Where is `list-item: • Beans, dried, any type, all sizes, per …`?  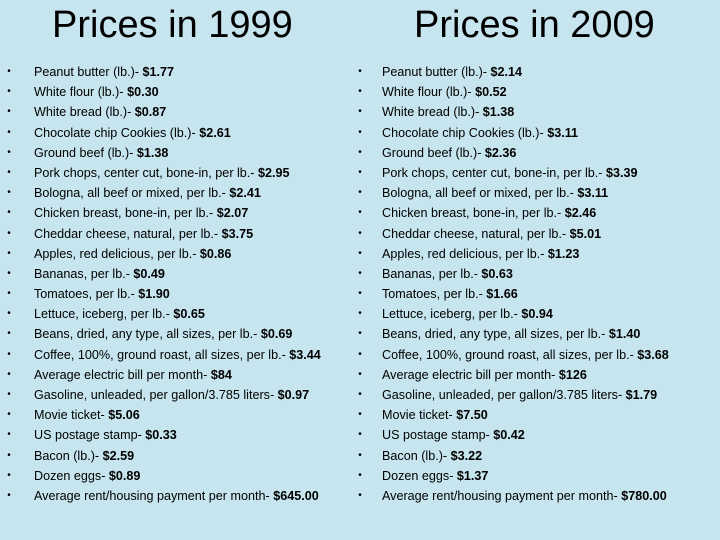
list-item: • Beans, dried, any type, all sizes, per … is located at coordinates (186, 334).